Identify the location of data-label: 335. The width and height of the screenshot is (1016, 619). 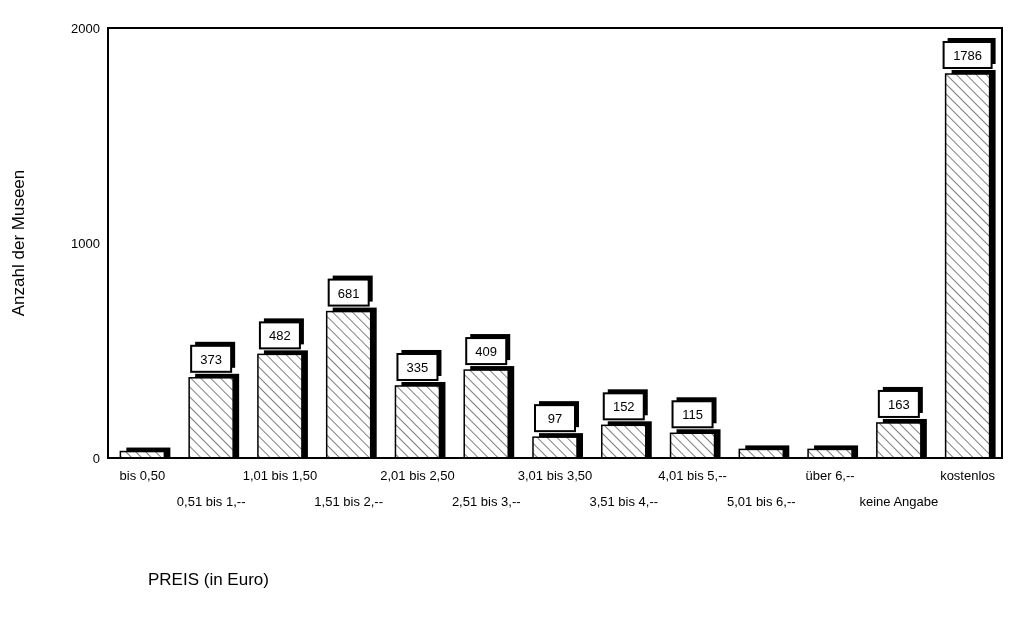
(417, 367).